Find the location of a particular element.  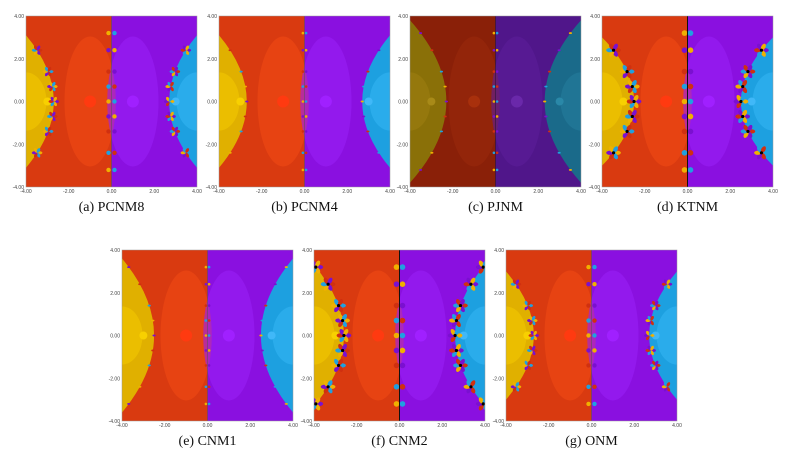

x-tick-label: 4.00 is located at coordinates (390, 192).